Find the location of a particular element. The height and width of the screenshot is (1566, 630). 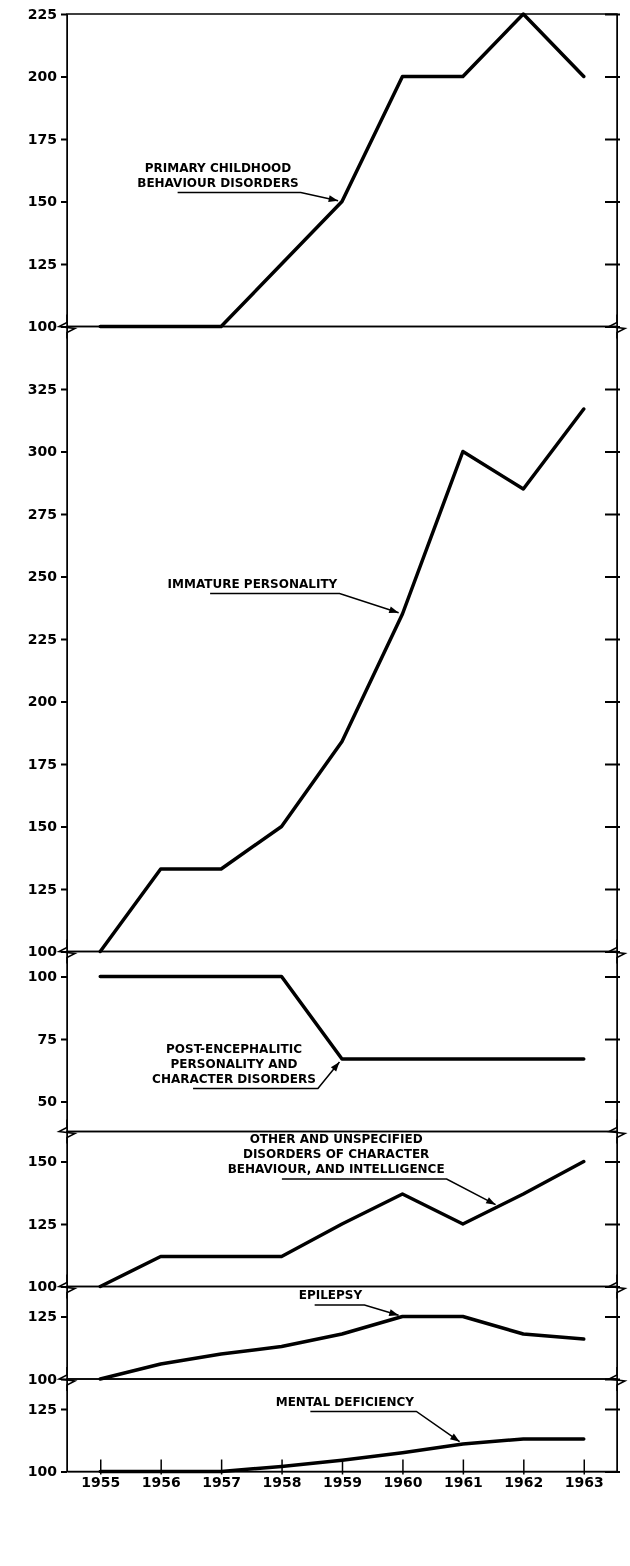

annotation: EPILEPSY is located at coordinates (330, 1295).